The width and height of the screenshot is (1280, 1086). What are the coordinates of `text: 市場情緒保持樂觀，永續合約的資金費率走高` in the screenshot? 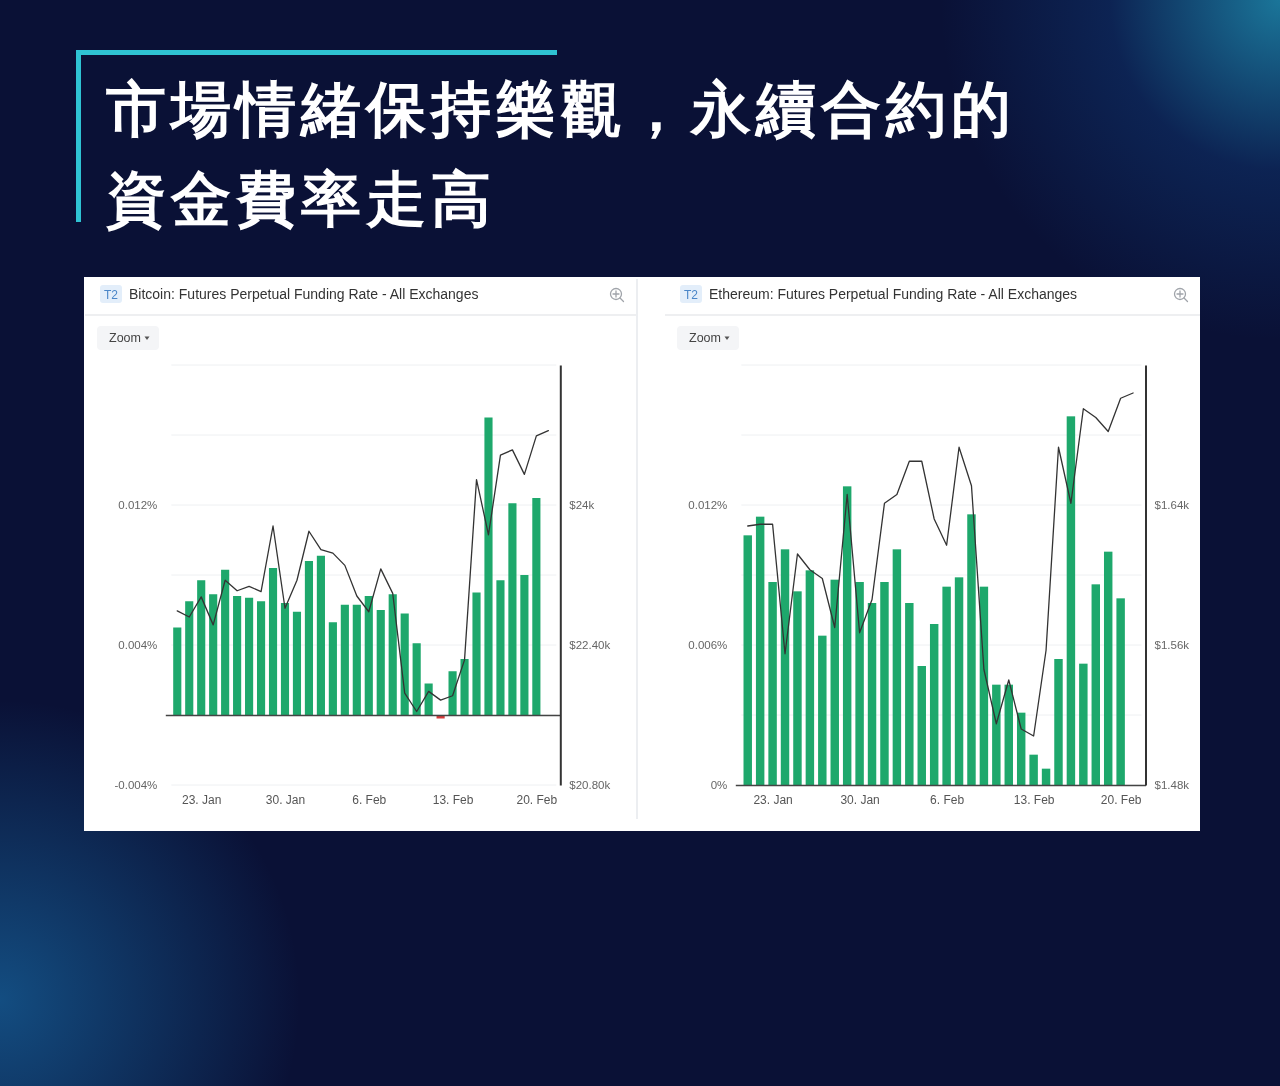 It's located at (561, 154).